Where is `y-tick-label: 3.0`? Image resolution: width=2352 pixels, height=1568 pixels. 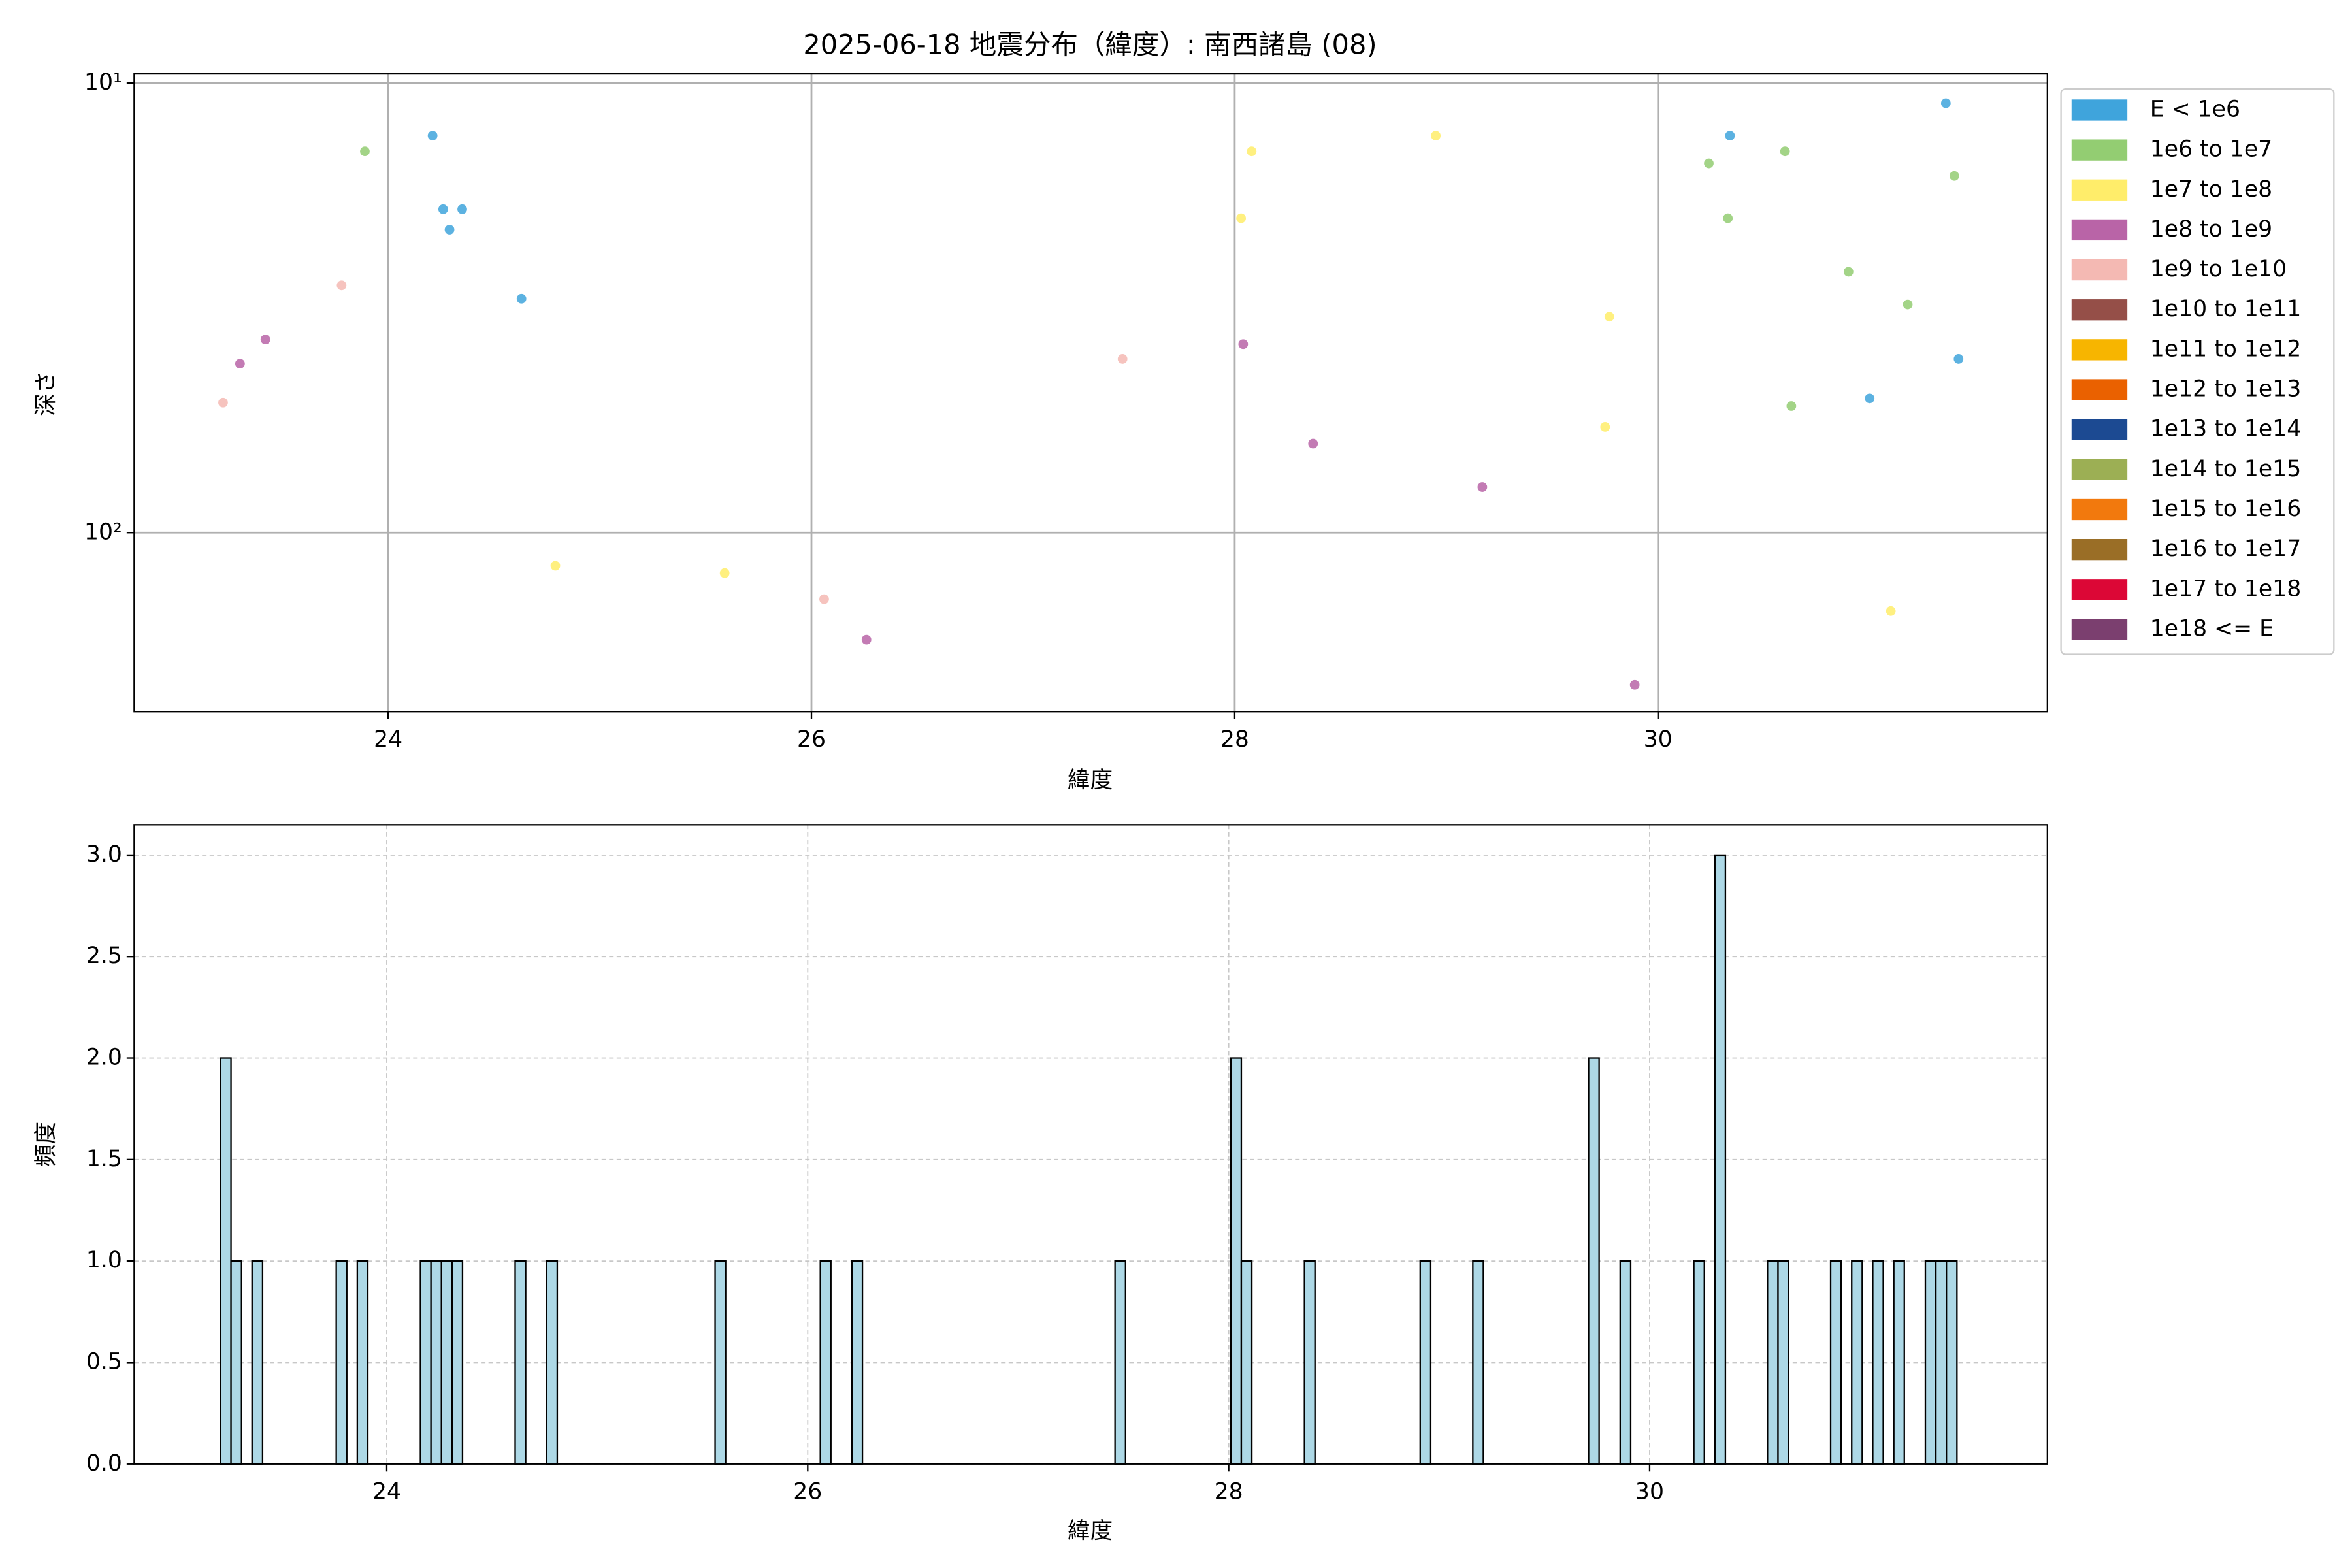
y-tick-label: 3.0 is located at coordinates (104, 854).